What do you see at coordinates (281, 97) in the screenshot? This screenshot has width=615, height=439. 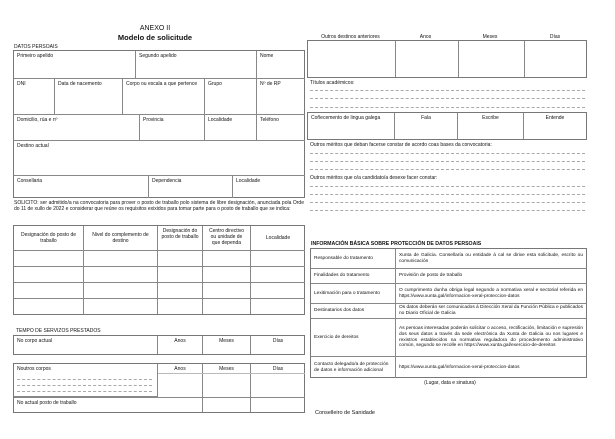 I see `field-nrp: Nº de RP` at bounding box center [281, 97].